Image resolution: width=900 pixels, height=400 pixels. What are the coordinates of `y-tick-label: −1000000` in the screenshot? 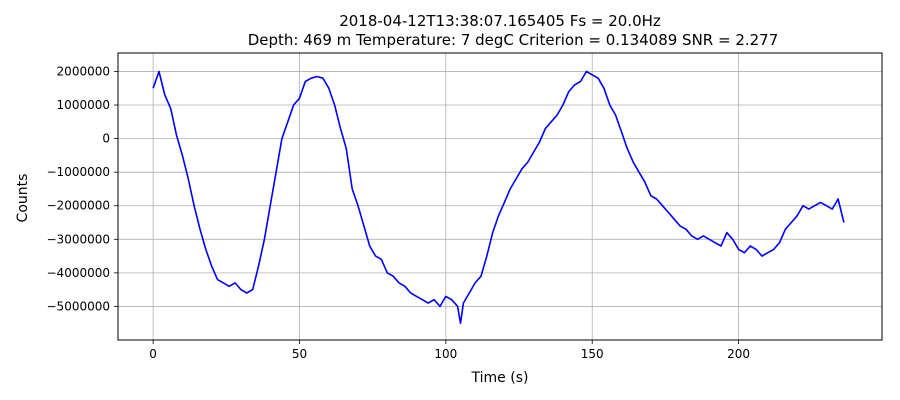 It's located at (79, 172).